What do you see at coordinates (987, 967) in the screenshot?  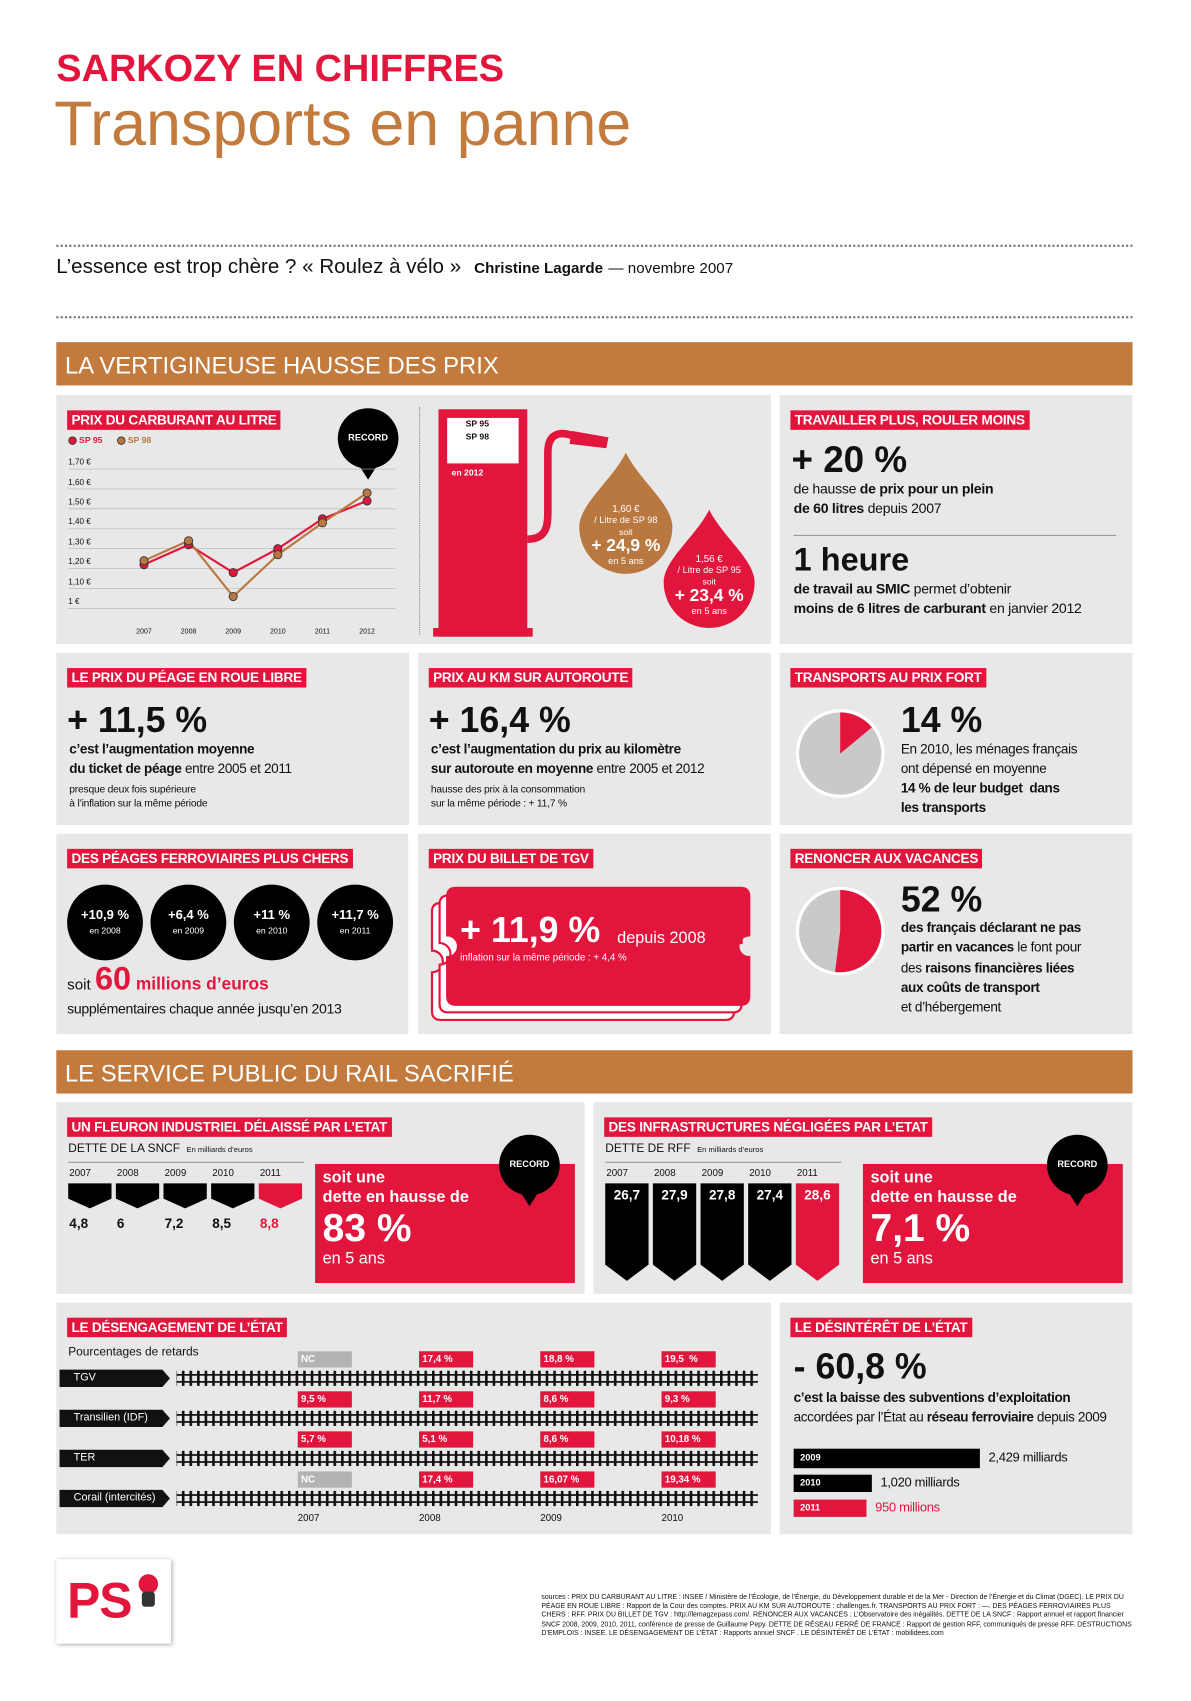 I see `text-line: des raisons financières liées` at bounding box center [987, 967].